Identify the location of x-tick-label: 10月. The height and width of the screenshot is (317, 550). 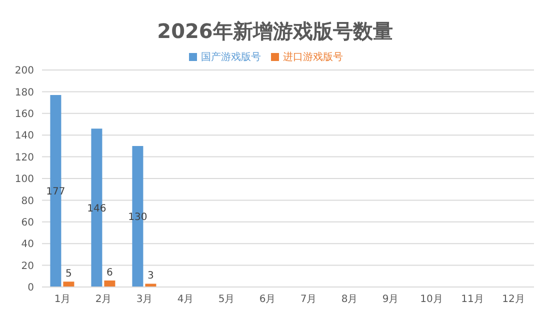
(431, 300).